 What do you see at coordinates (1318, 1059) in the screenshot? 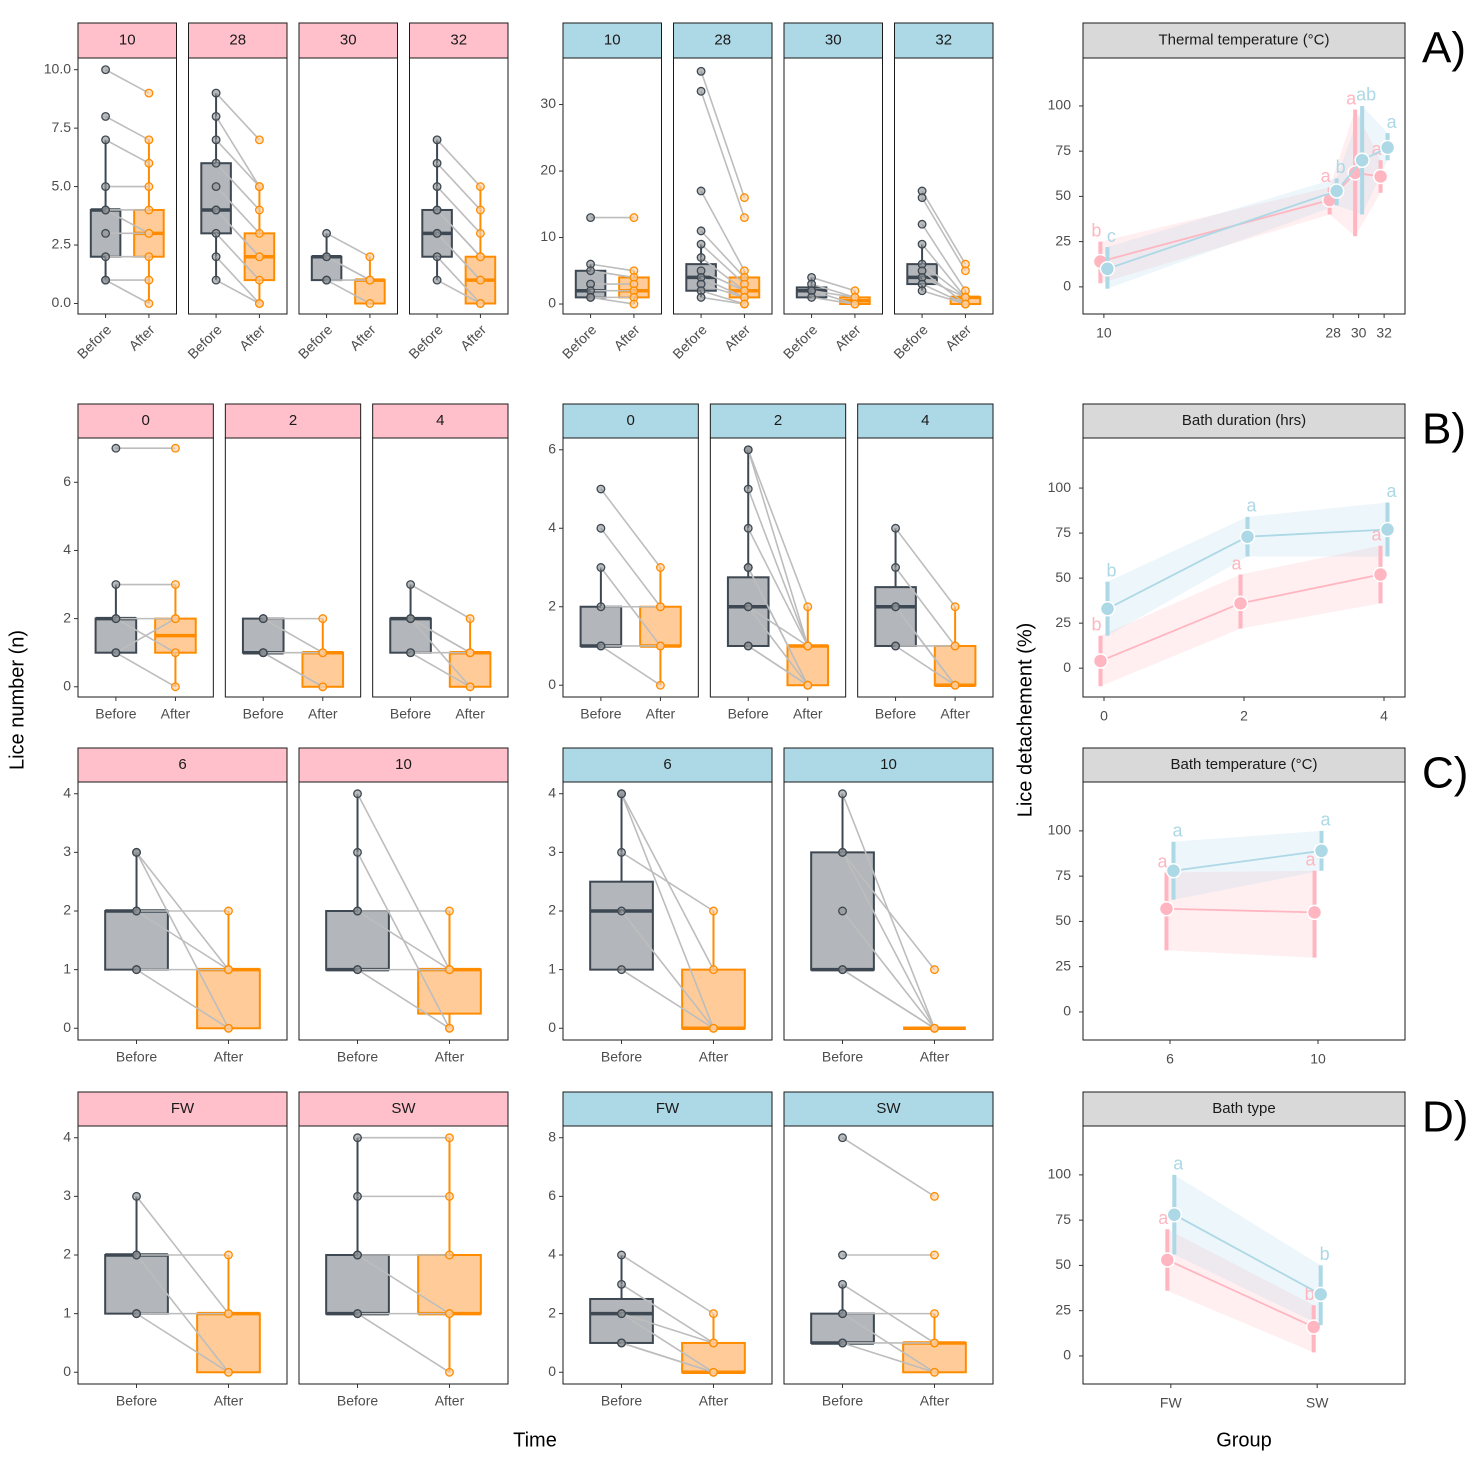
I see `x-tick-label: 10` at bounding box center [1318, 1059].